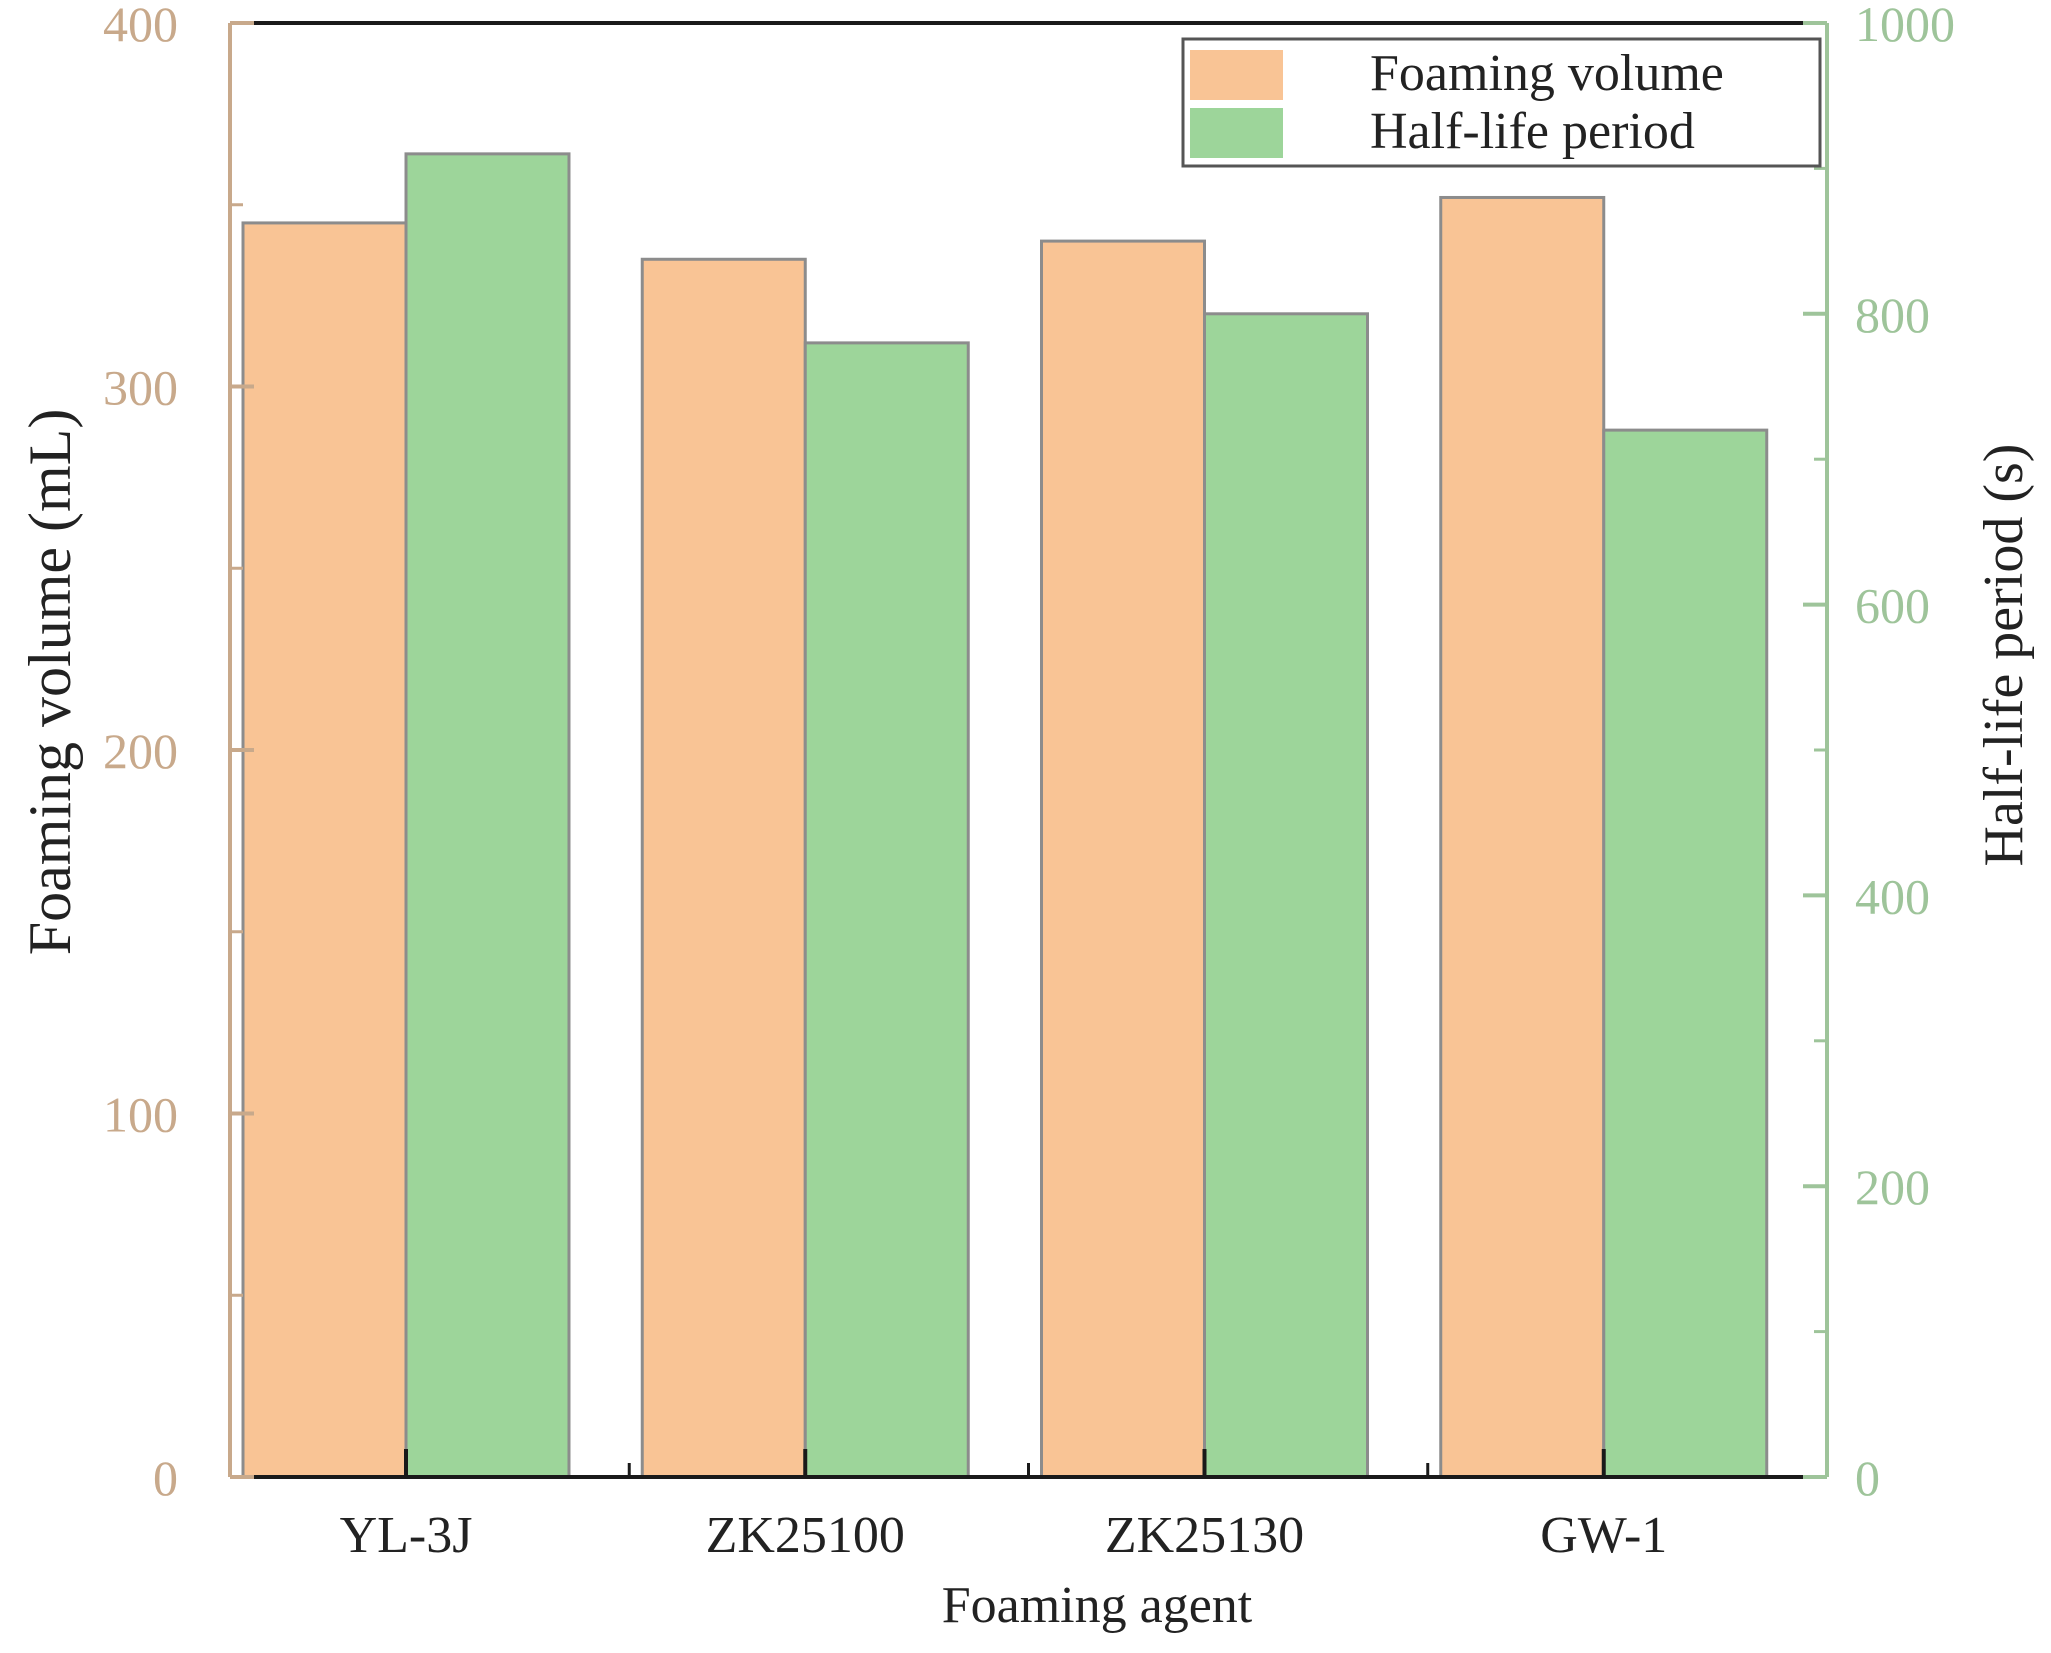  What do you see at coordinates (1286, 895) in the screenshot?
I see `bar-half-life-period-zk25130` at bounding box center [1286, 895].